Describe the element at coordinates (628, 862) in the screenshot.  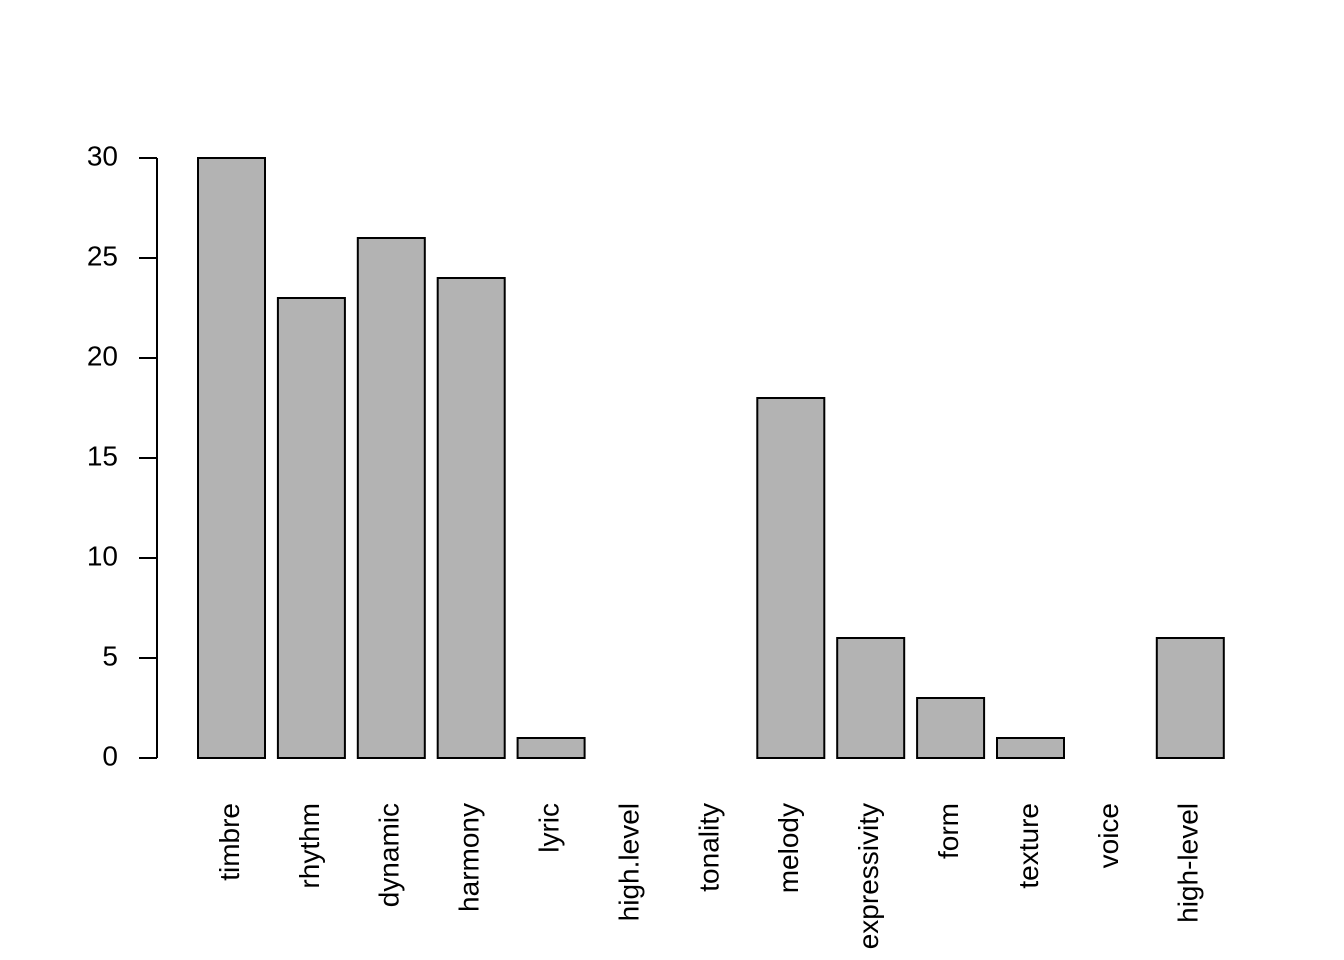
I see `x-tick-label: high.level` at that location.